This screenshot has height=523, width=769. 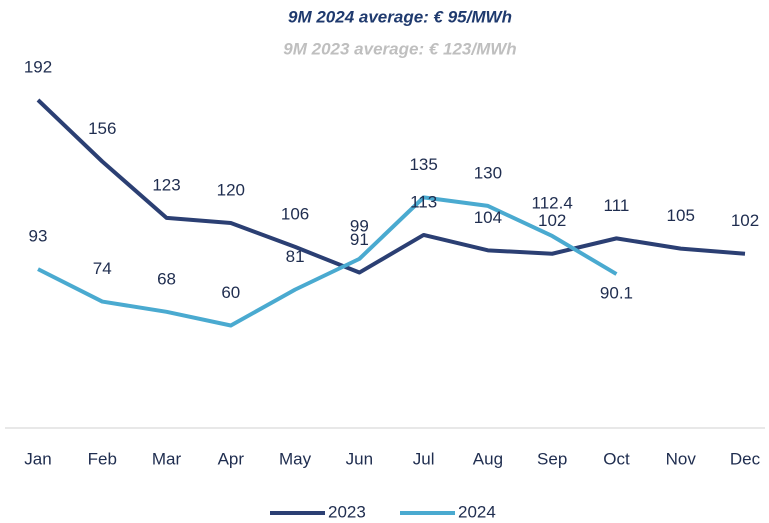 What do you see at coordinates (166, 278) in the screenshot?
I see `data-label: 68` at bounding box center [166, 278].